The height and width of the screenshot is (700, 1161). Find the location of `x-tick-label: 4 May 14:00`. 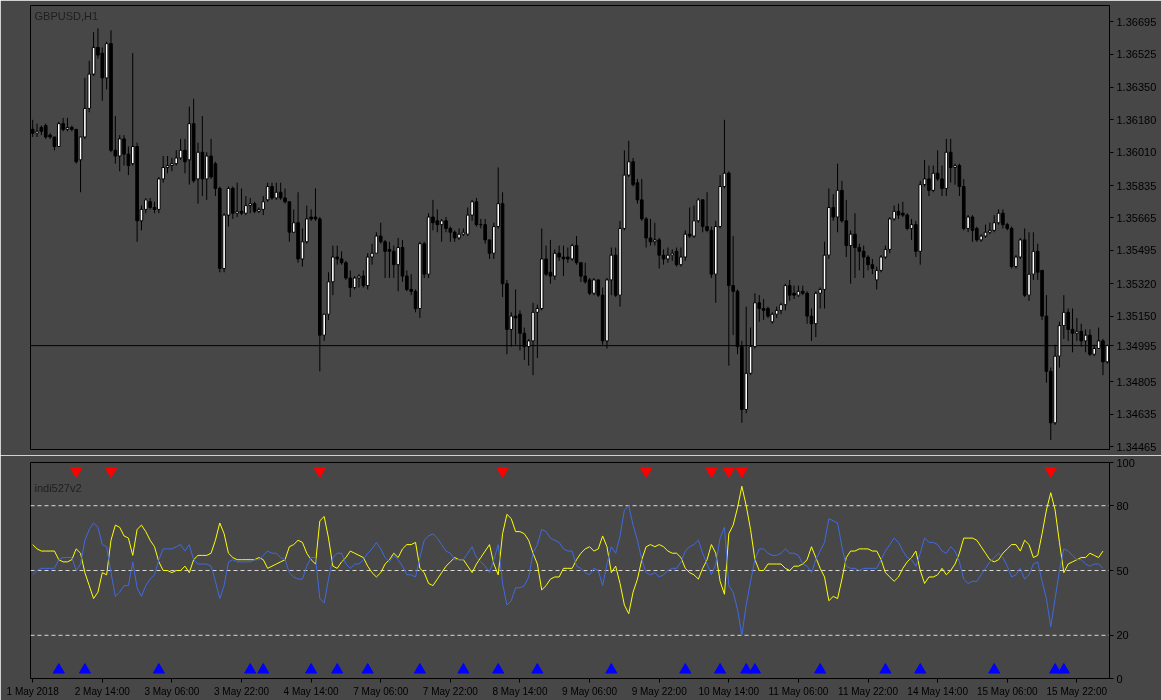

x-tick-label: 4 May 14:00 is located at coordinates (311, 691).